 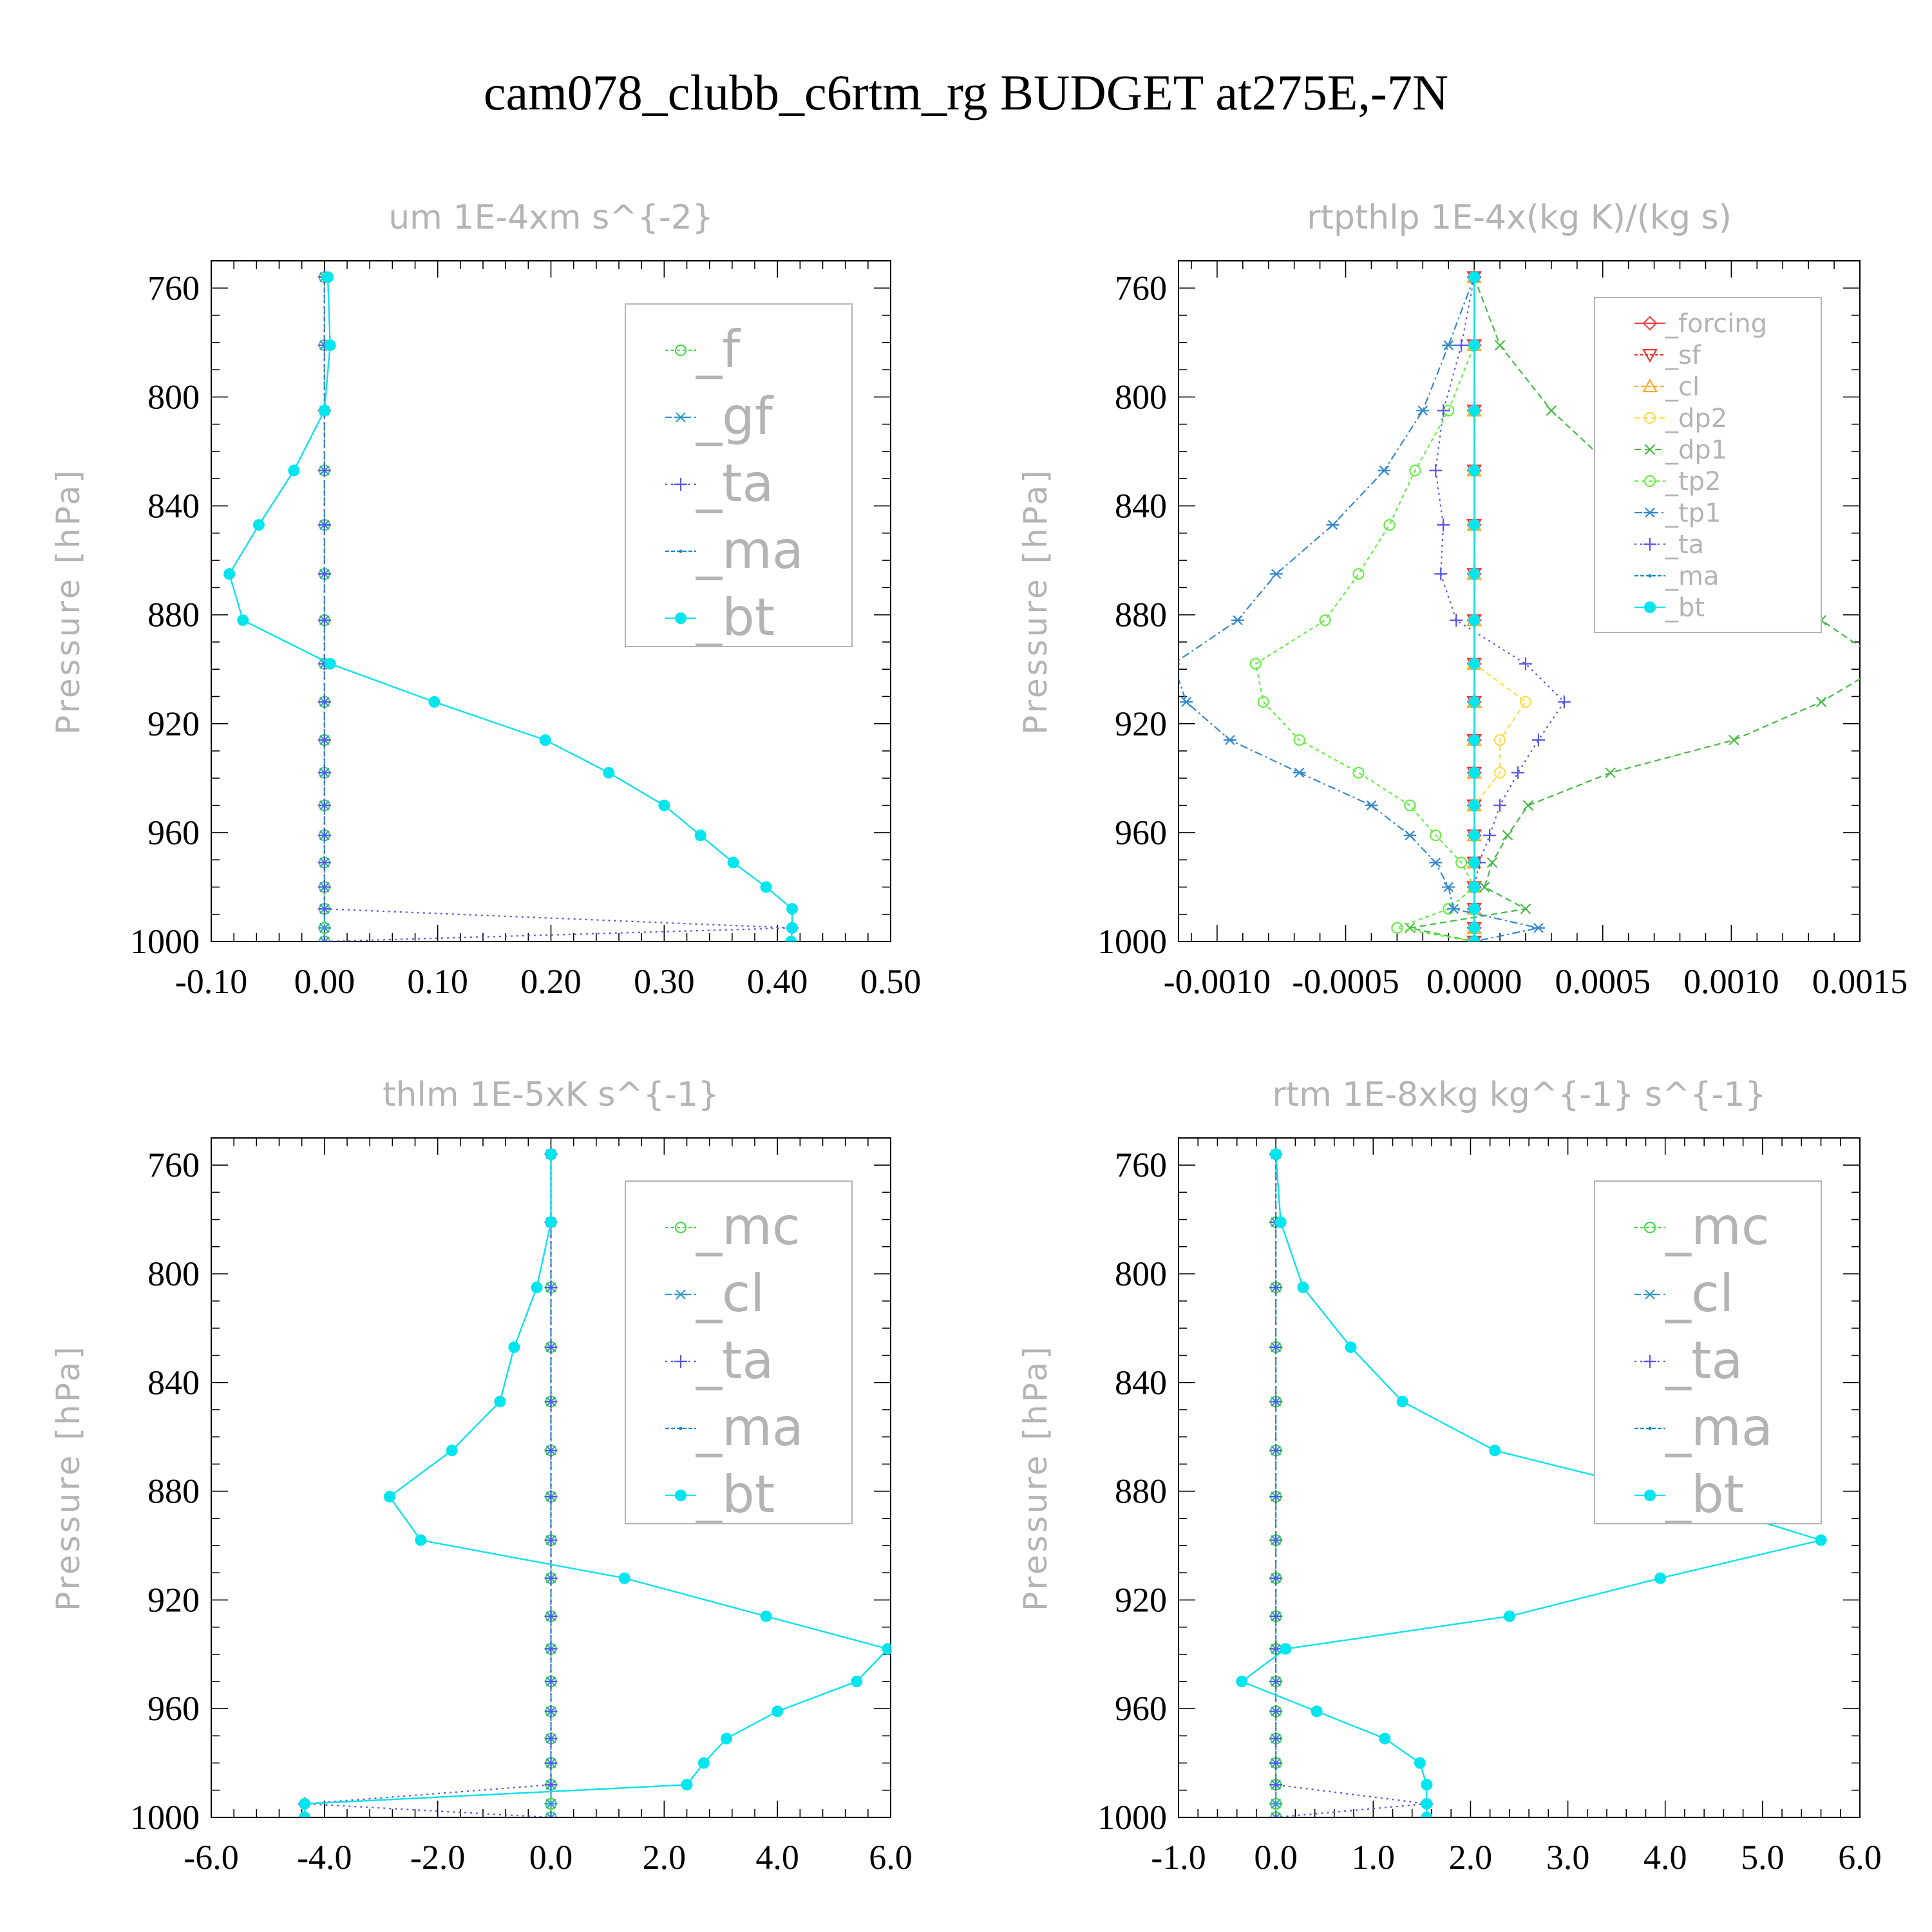 What do you see at coordinates (735, 1494) in the screenshot?
I see `legend-label: _bt` at bounding box center [735, 1494].